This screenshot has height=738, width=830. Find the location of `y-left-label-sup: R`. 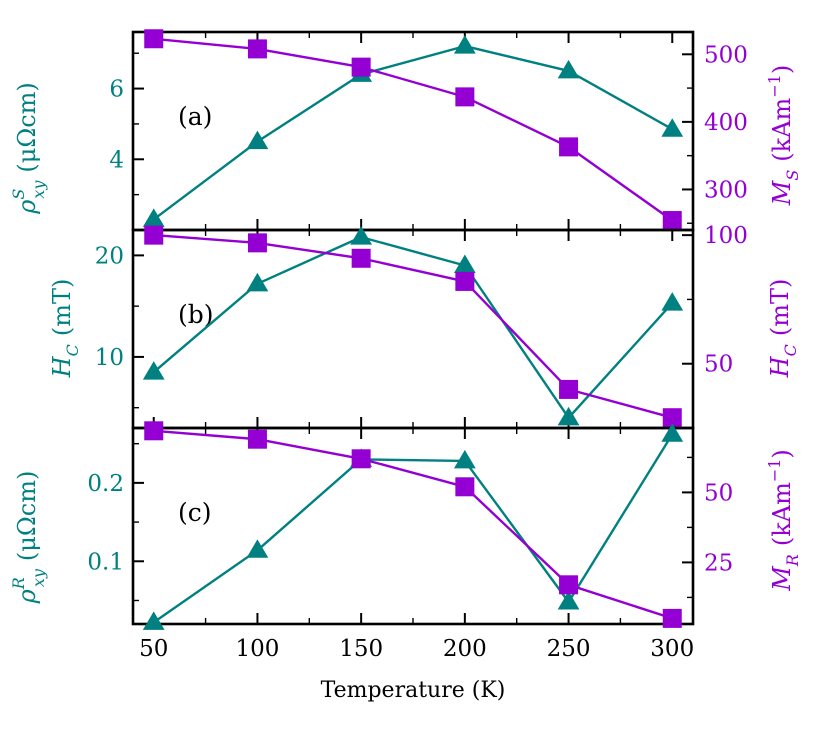

y-left-label-sup: R is located at coordinates (18, 583).